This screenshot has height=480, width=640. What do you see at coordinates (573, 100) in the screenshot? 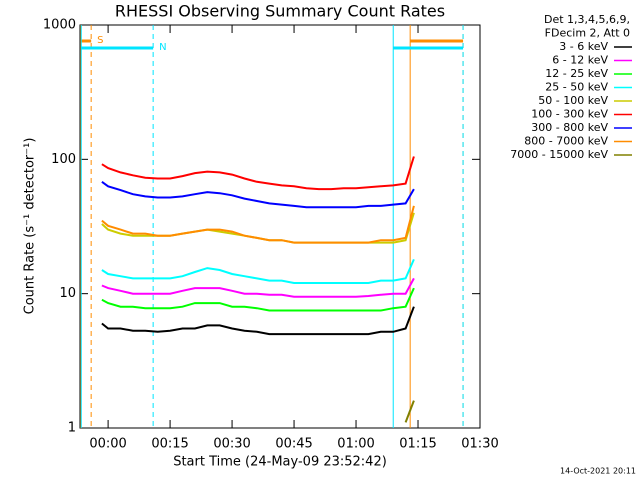
I see `legend-label: 50 - 100 keV` at bounding box center [573, 100].